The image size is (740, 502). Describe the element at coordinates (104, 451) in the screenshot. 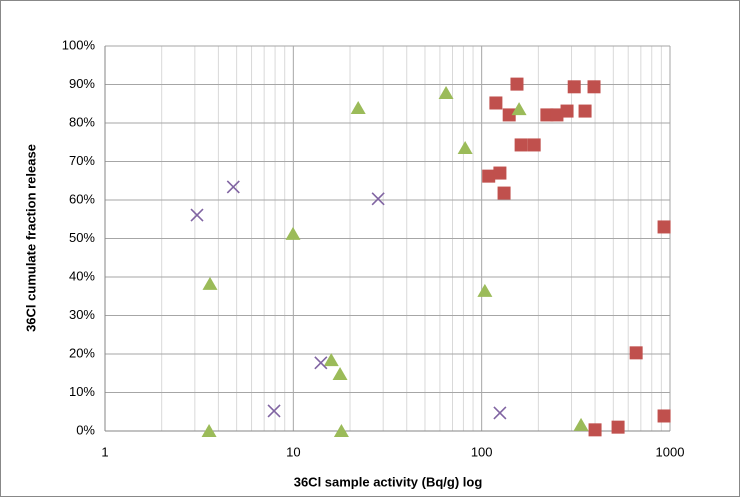

I see `x-tick-label: 1` at that location.